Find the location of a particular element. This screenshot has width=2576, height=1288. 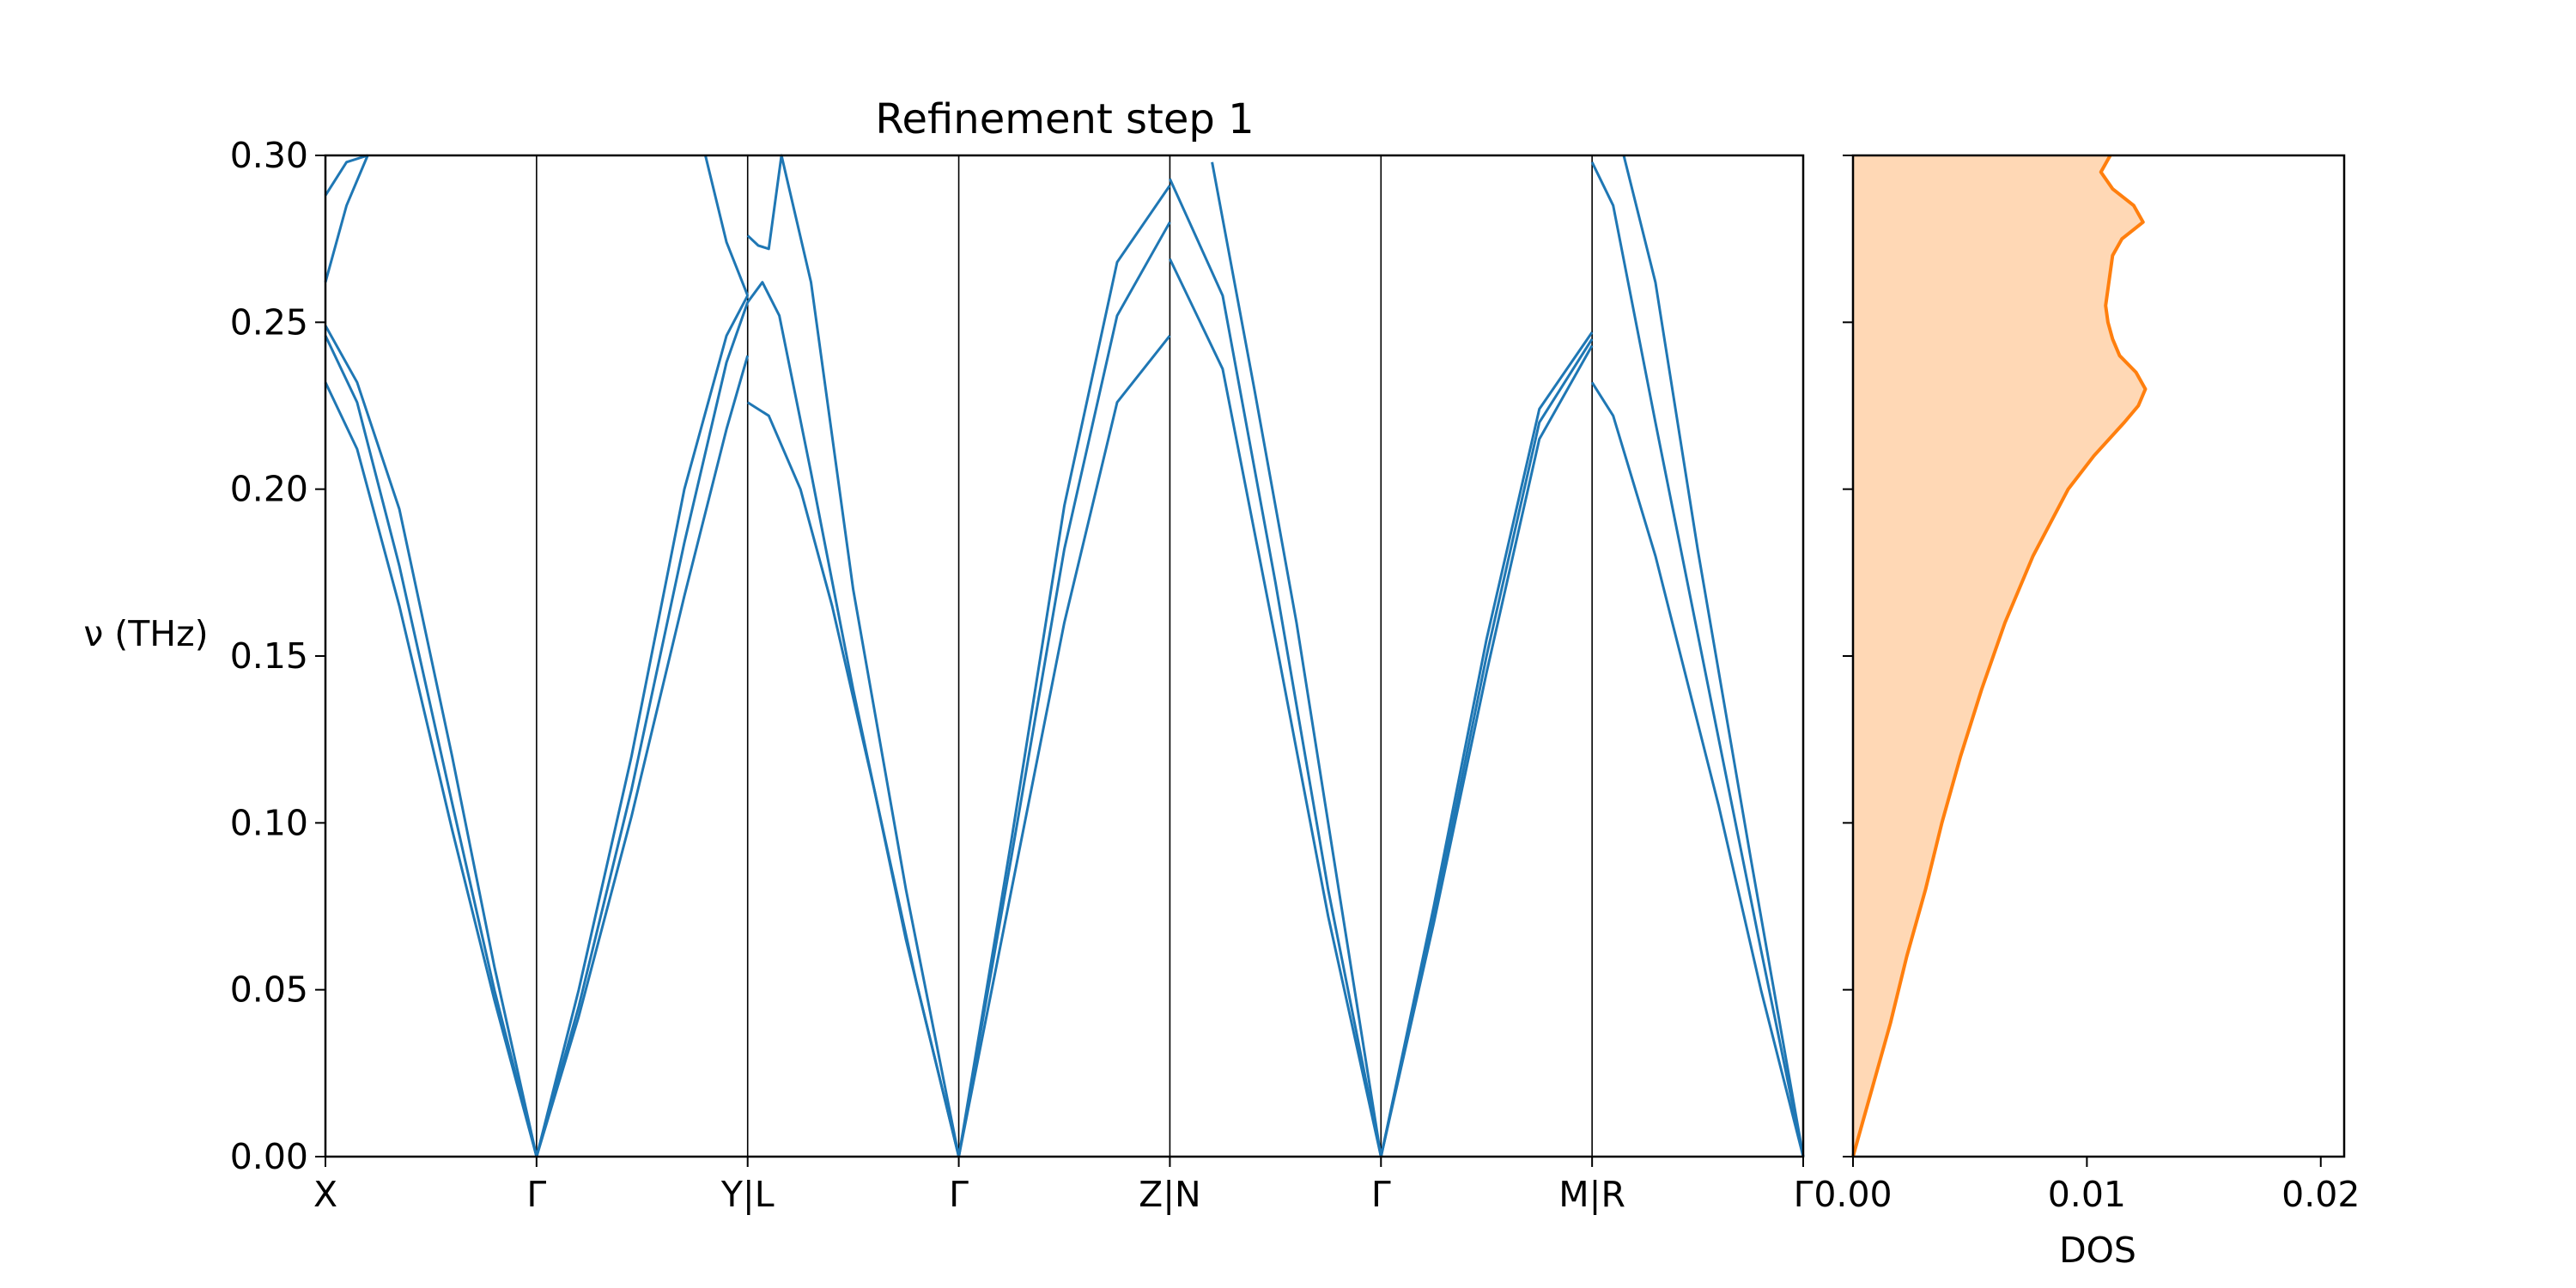

x-axis-ticks: X Γ Y|L Γ Z|N Γ M|R Γ is located at coordinates (1063, 1186).